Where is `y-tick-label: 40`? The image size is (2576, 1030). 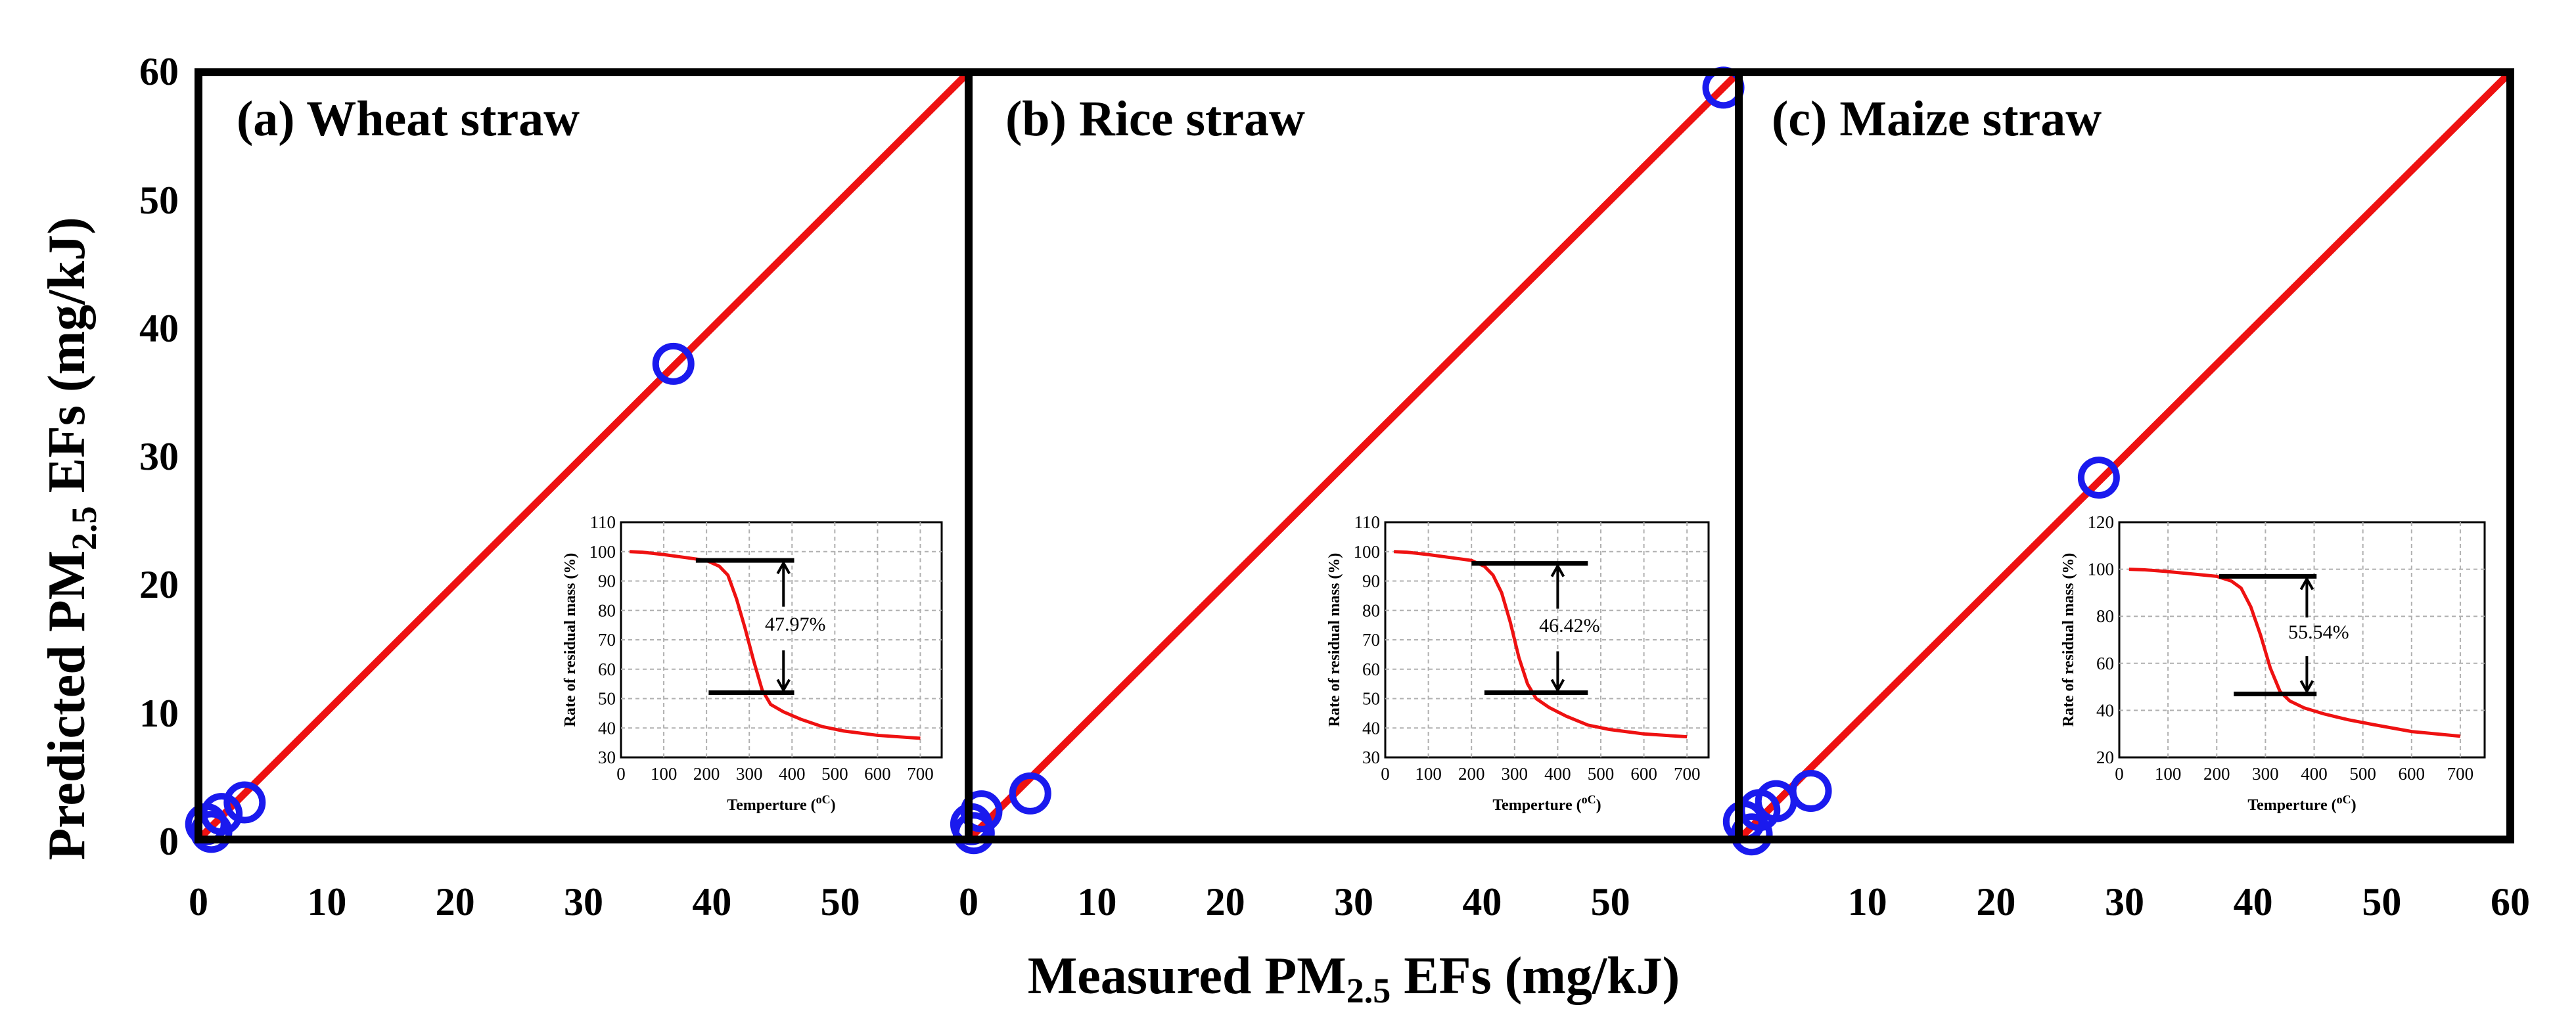
y-tick-label: 40 is located at coordinates (159, 328).